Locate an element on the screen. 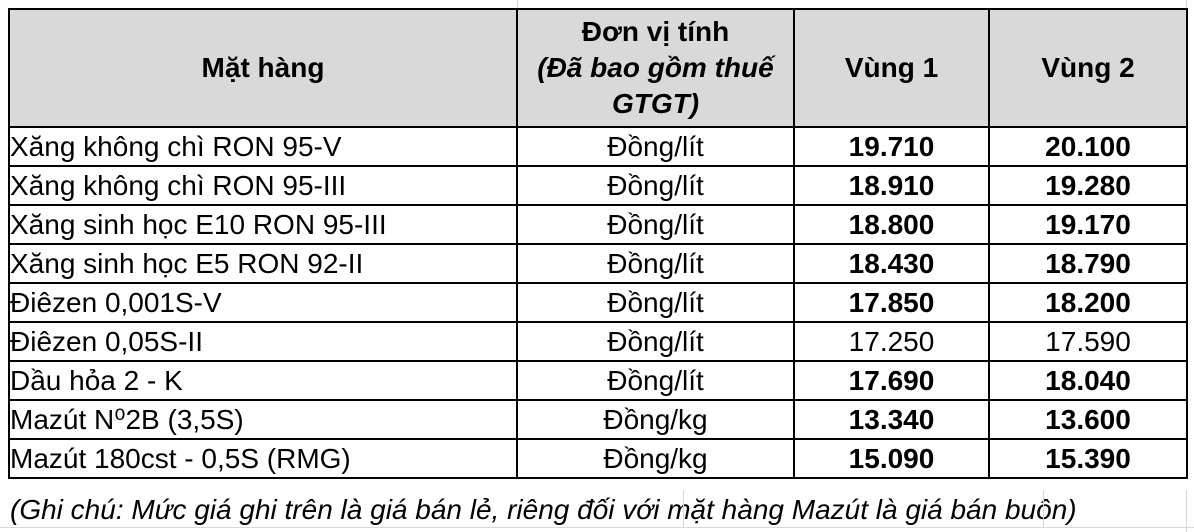 This screenshot has width=1194, height=532. column-header-unit-label: Đơn vị tính is located at coordinates (655, 31).